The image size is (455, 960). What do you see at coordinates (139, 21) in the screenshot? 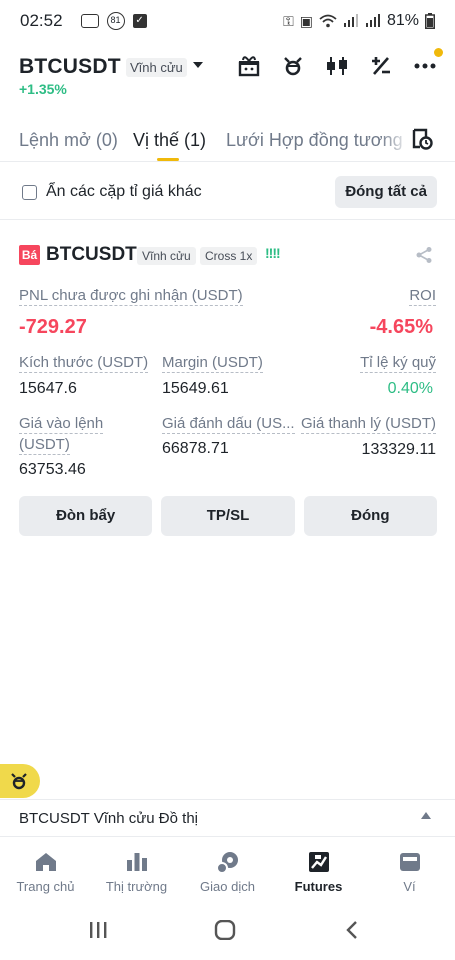
I see `checkbox-notification-icon: ✓` at bounding box center [139, 21].